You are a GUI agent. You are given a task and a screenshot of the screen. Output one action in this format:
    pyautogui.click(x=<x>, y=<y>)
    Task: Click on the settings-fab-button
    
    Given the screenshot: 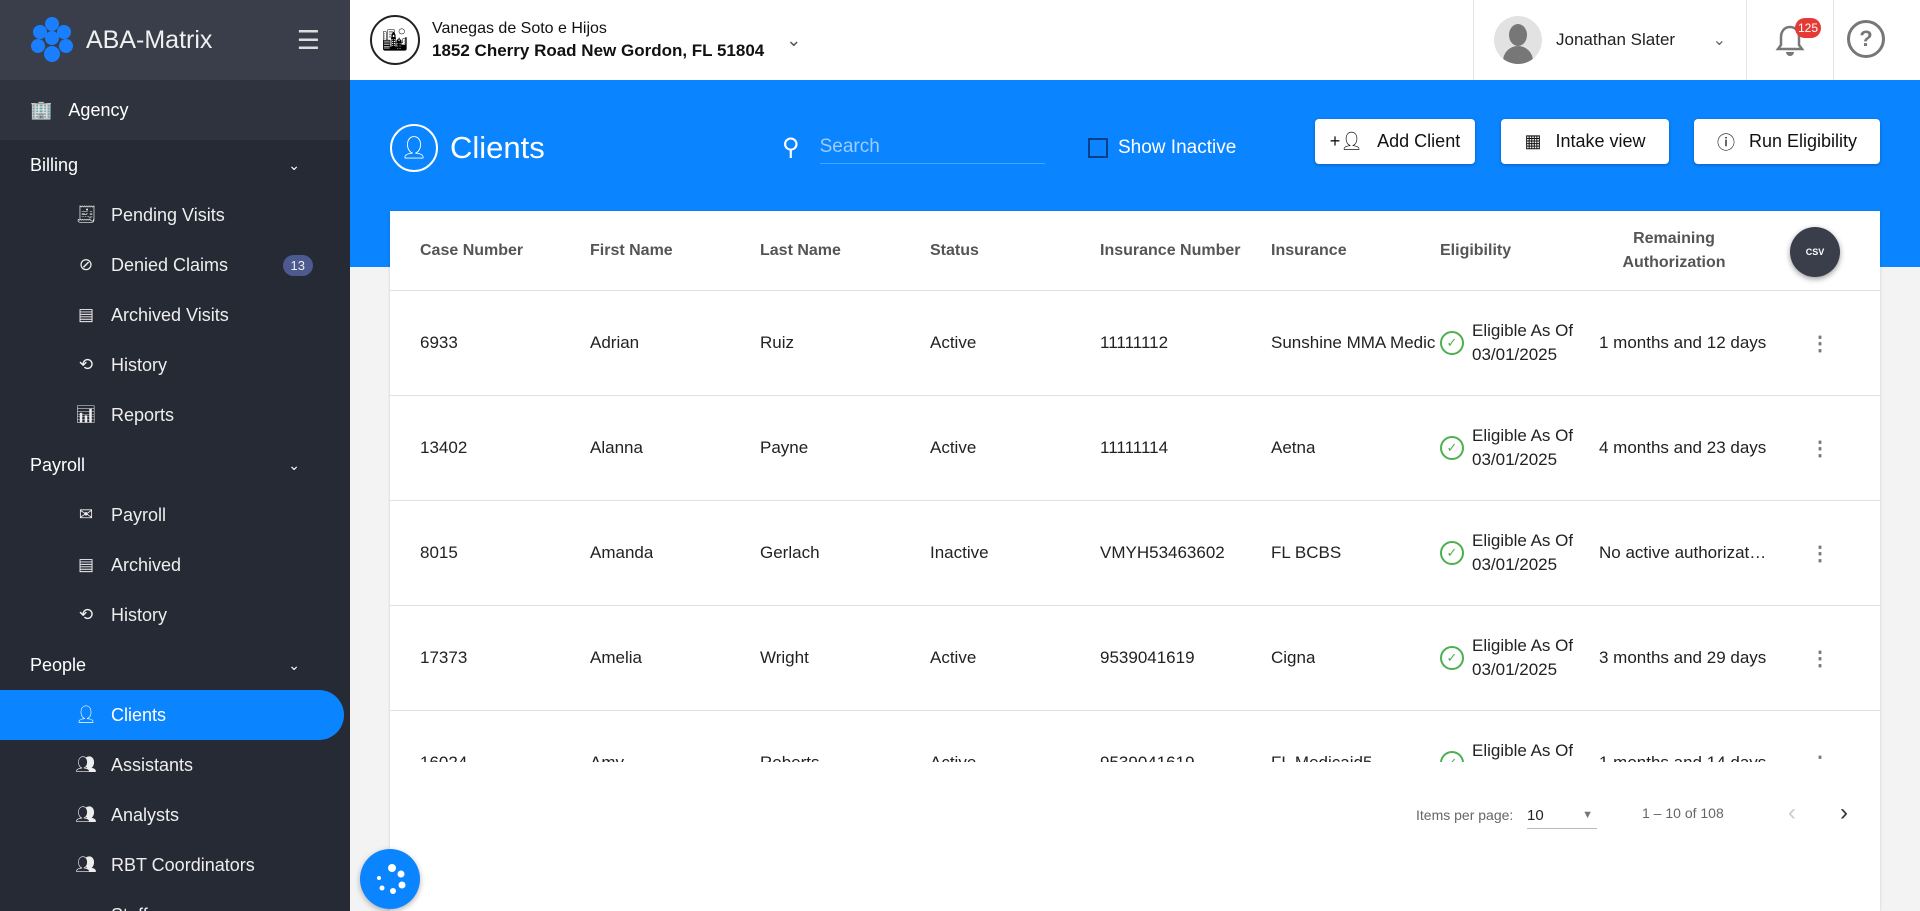 What is the action you would take?
    pyautogui.click(x=390, y=879)
    